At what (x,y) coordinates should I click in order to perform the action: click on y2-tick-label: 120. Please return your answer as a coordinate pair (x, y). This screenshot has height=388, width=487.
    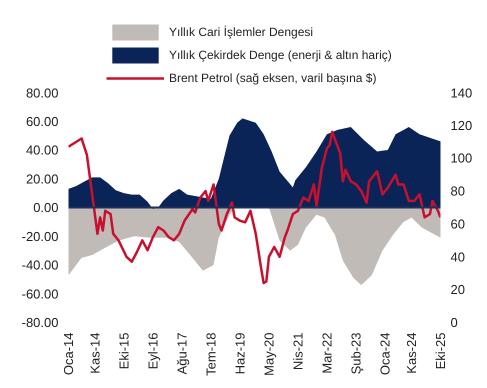
    Looking at the image, I should click on (461, 125).